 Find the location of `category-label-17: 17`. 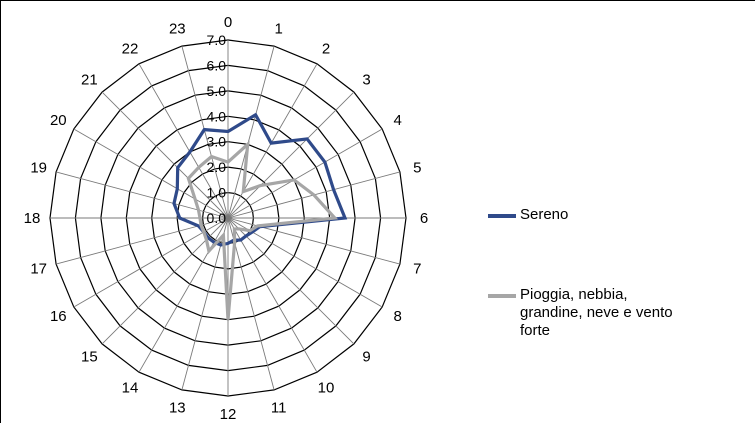

category-label-17: 17 is located at coordinates (38, 269).